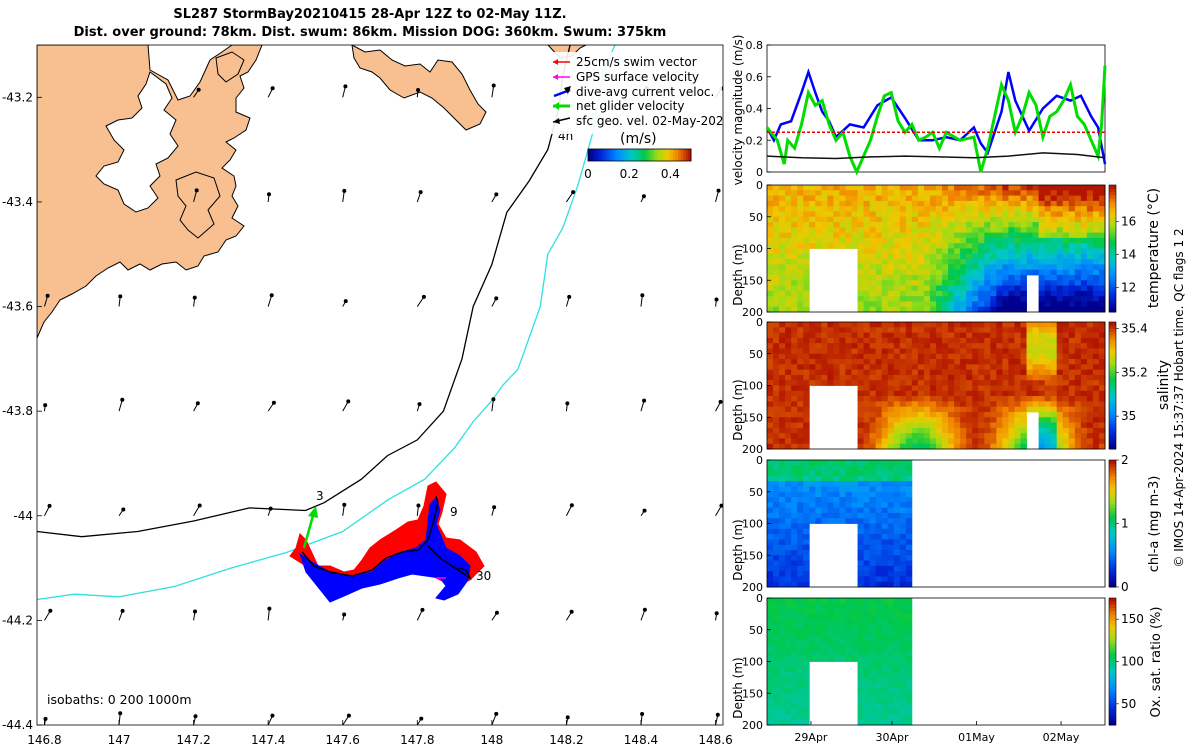  Describe the element at coordinates (370, 536) in the screenshot. I see `net-glider-track-line` at that location.